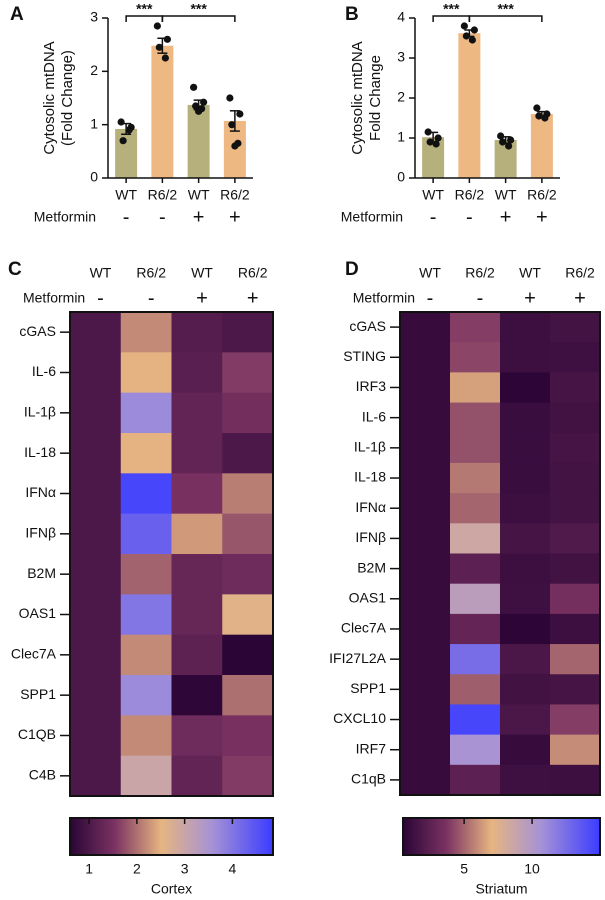  I want to click on y-tick-label: 3, so click(94, 17).